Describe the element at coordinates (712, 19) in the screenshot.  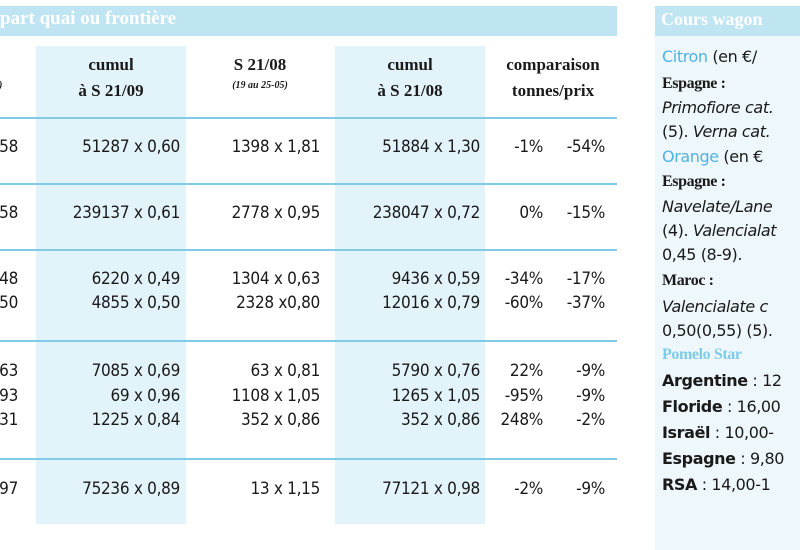
I see `cours-wagon-title: Cours wagon` at that location.